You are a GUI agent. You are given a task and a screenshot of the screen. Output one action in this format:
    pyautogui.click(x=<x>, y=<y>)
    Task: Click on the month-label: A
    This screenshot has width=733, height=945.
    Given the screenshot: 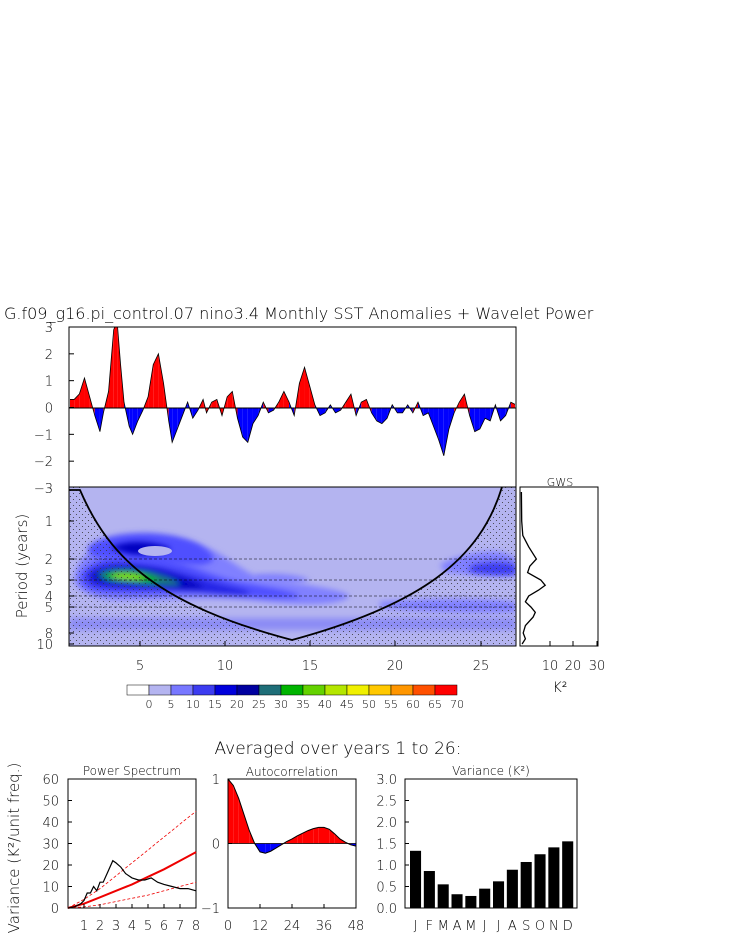 What is the action you would take?
    pyautogui.click(x=512, y=926)
    